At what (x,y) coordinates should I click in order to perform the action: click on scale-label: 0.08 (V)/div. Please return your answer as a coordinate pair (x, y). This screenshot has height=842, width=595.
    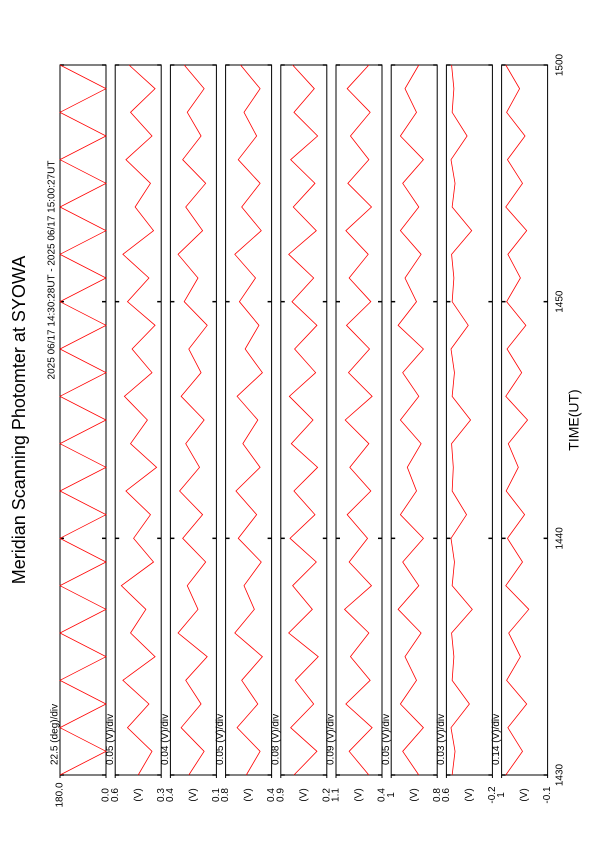
    Looking at the image, I should click on (275, 739).